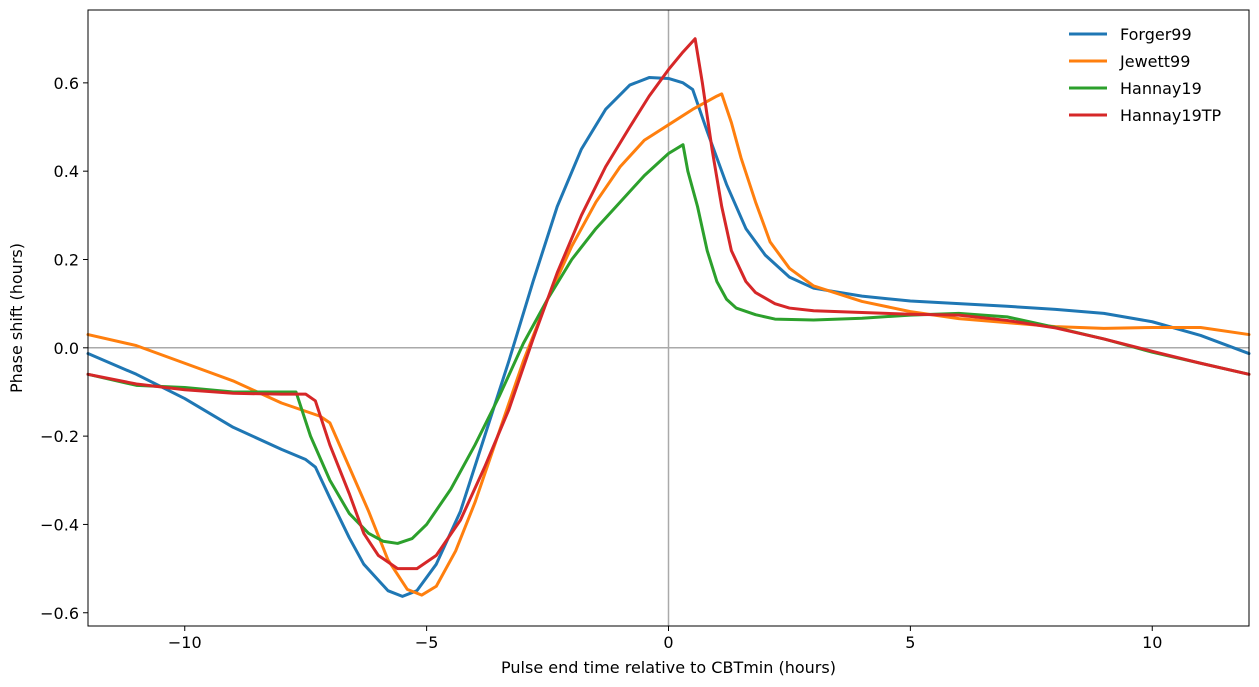 Image resolution: width=1259 pixels, height=687 pixels. Describe the element at coordinates (427, 642) in the screenshot. I see `x-tick-label: −5` at that location.